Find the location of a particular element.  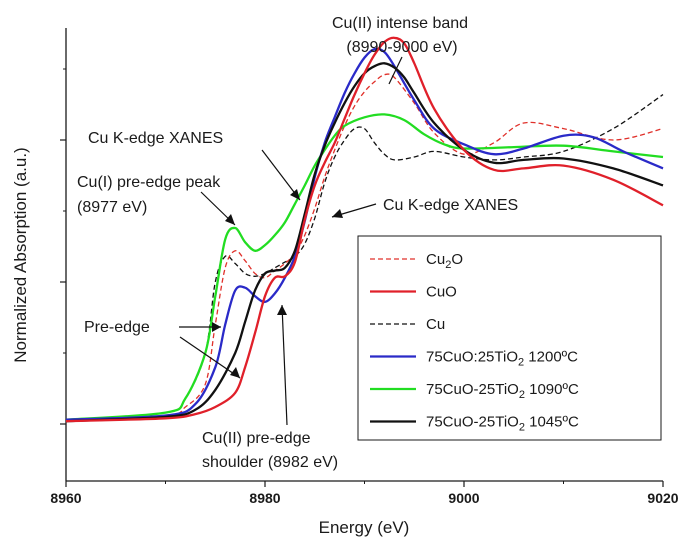

annotation-cu2-band-line1: Cu(II) intense band is located at coordinates (400, 23).